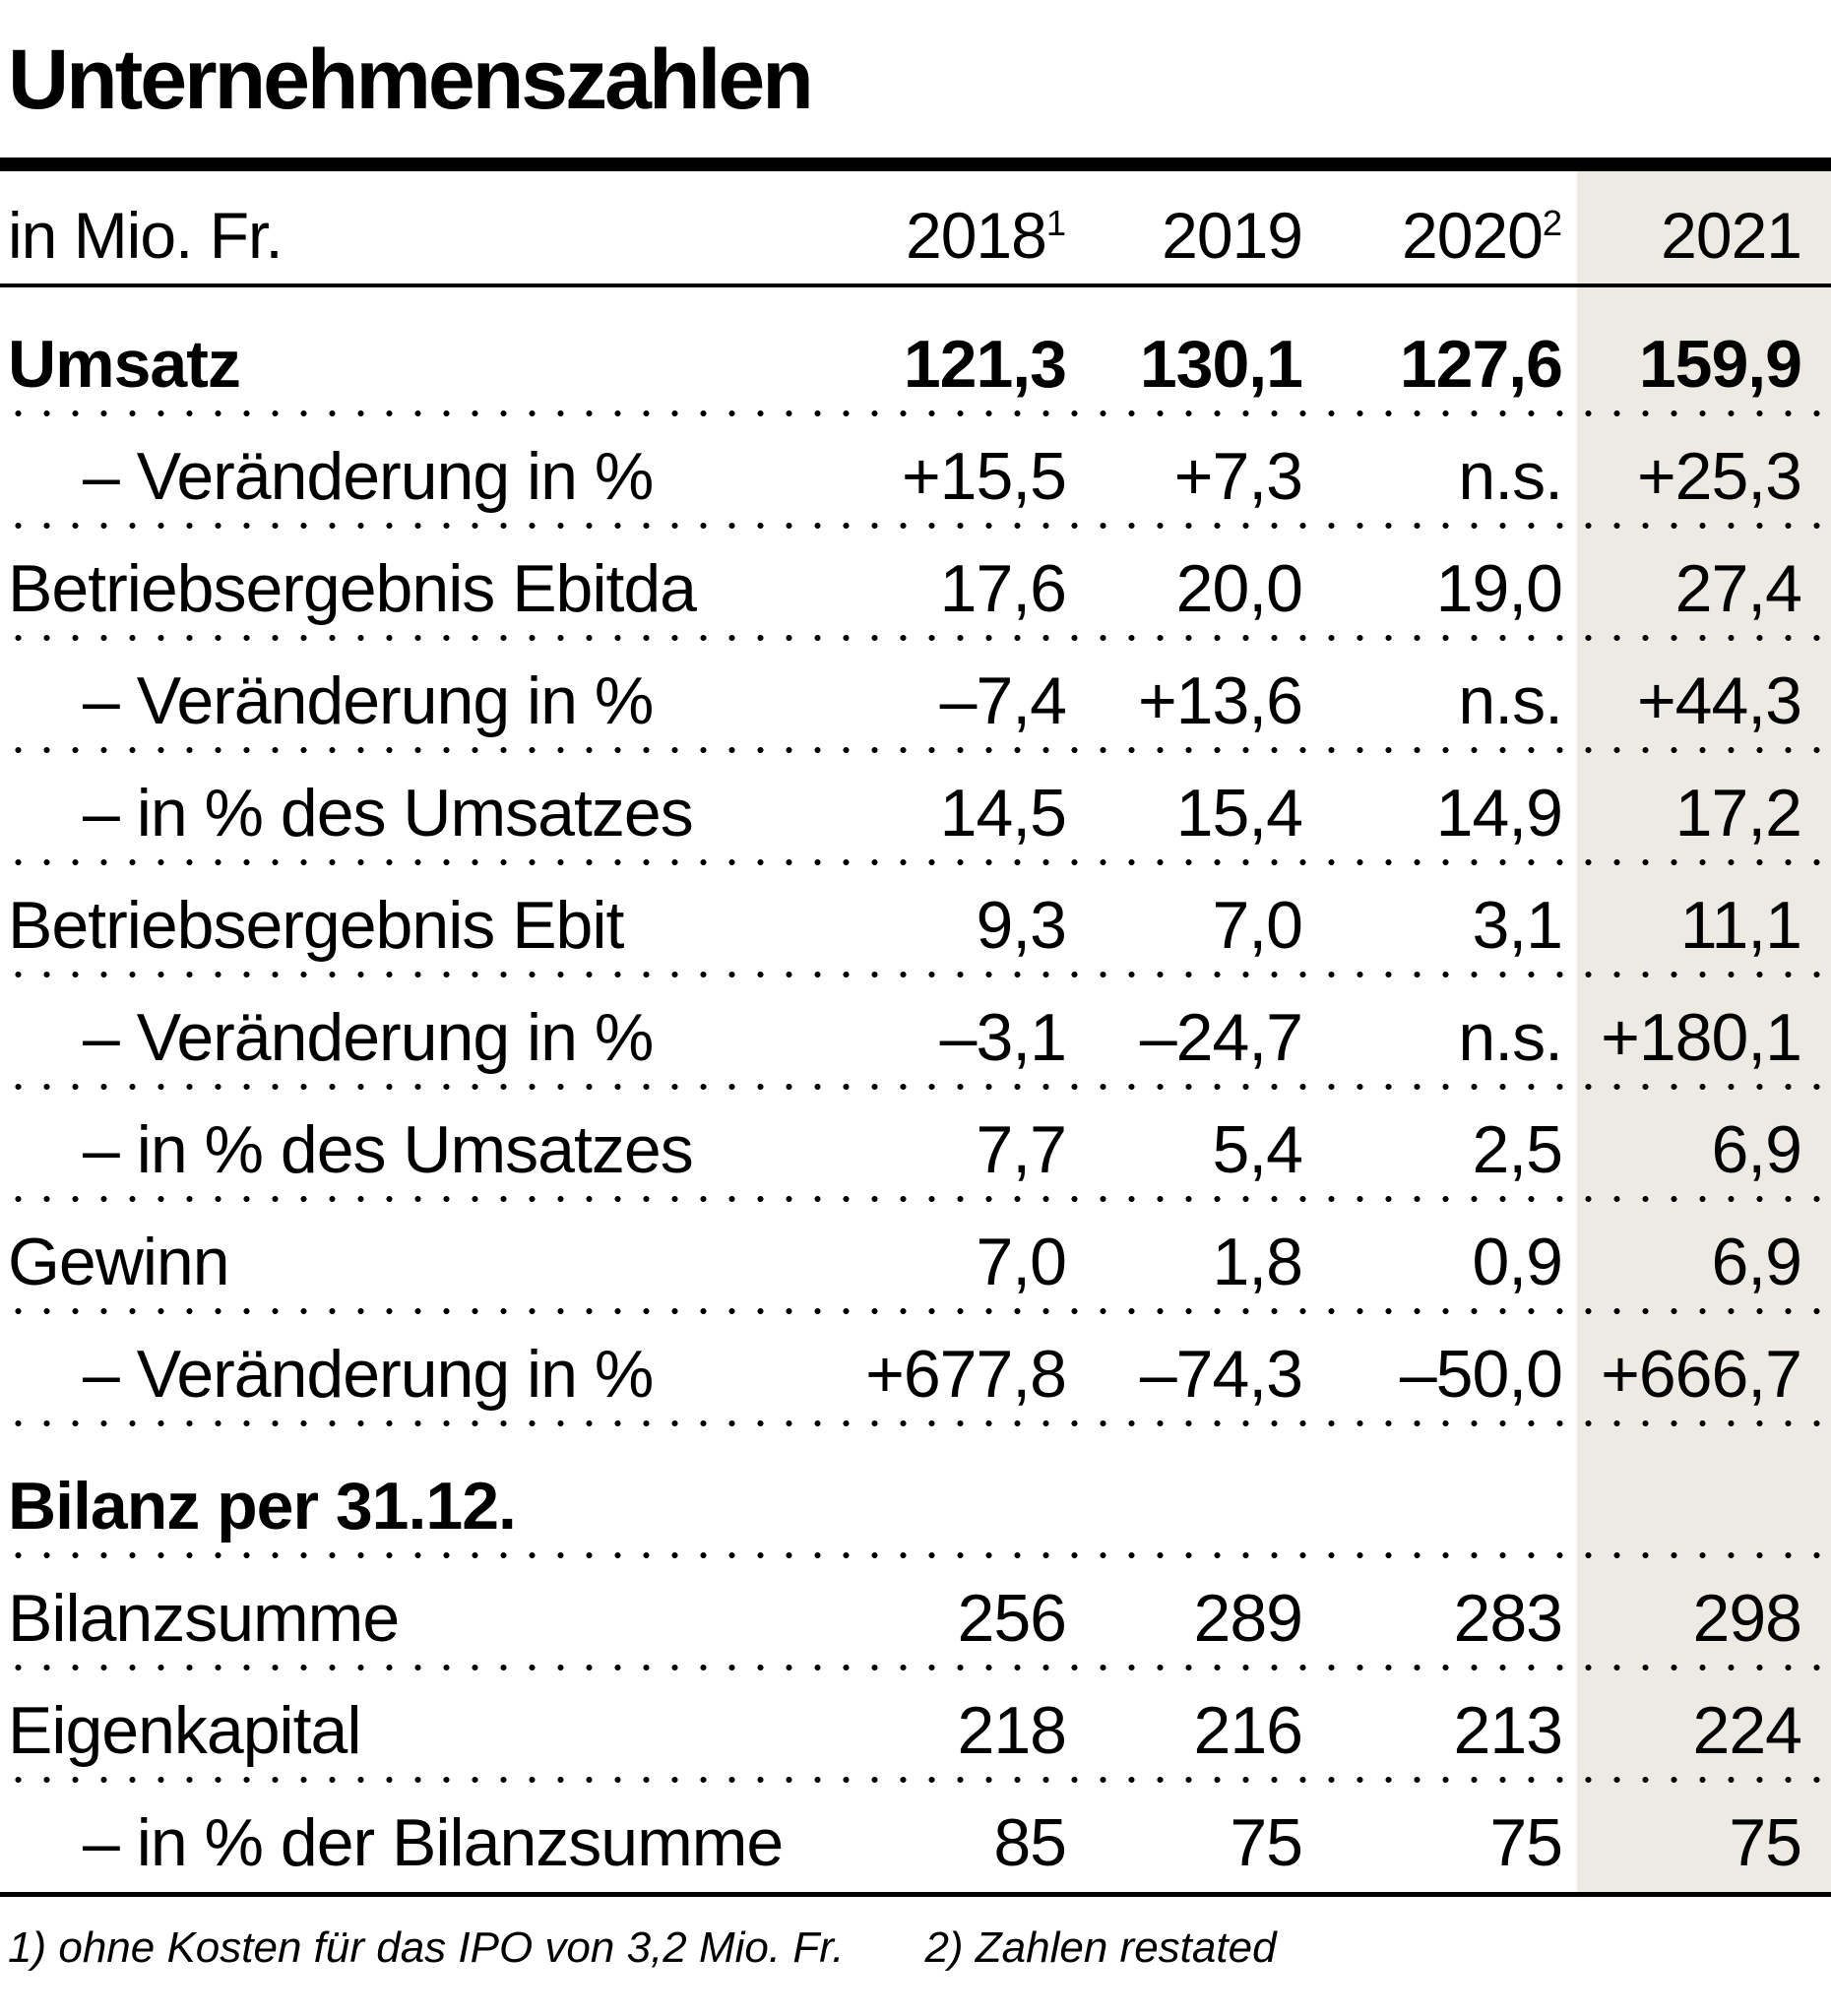  Describe the element at coordinates (1021, 925) in the screenshot. I see `value-cell: 9,3` at that location.